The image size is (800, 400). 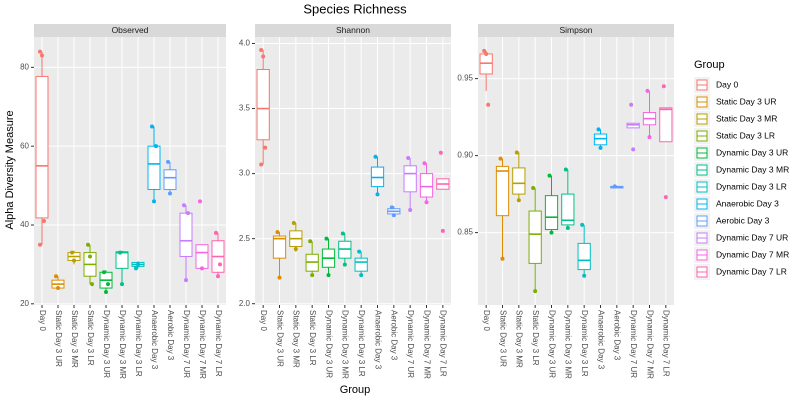 I want to click on y-tick-label: 80, so click(x=24, y=66).